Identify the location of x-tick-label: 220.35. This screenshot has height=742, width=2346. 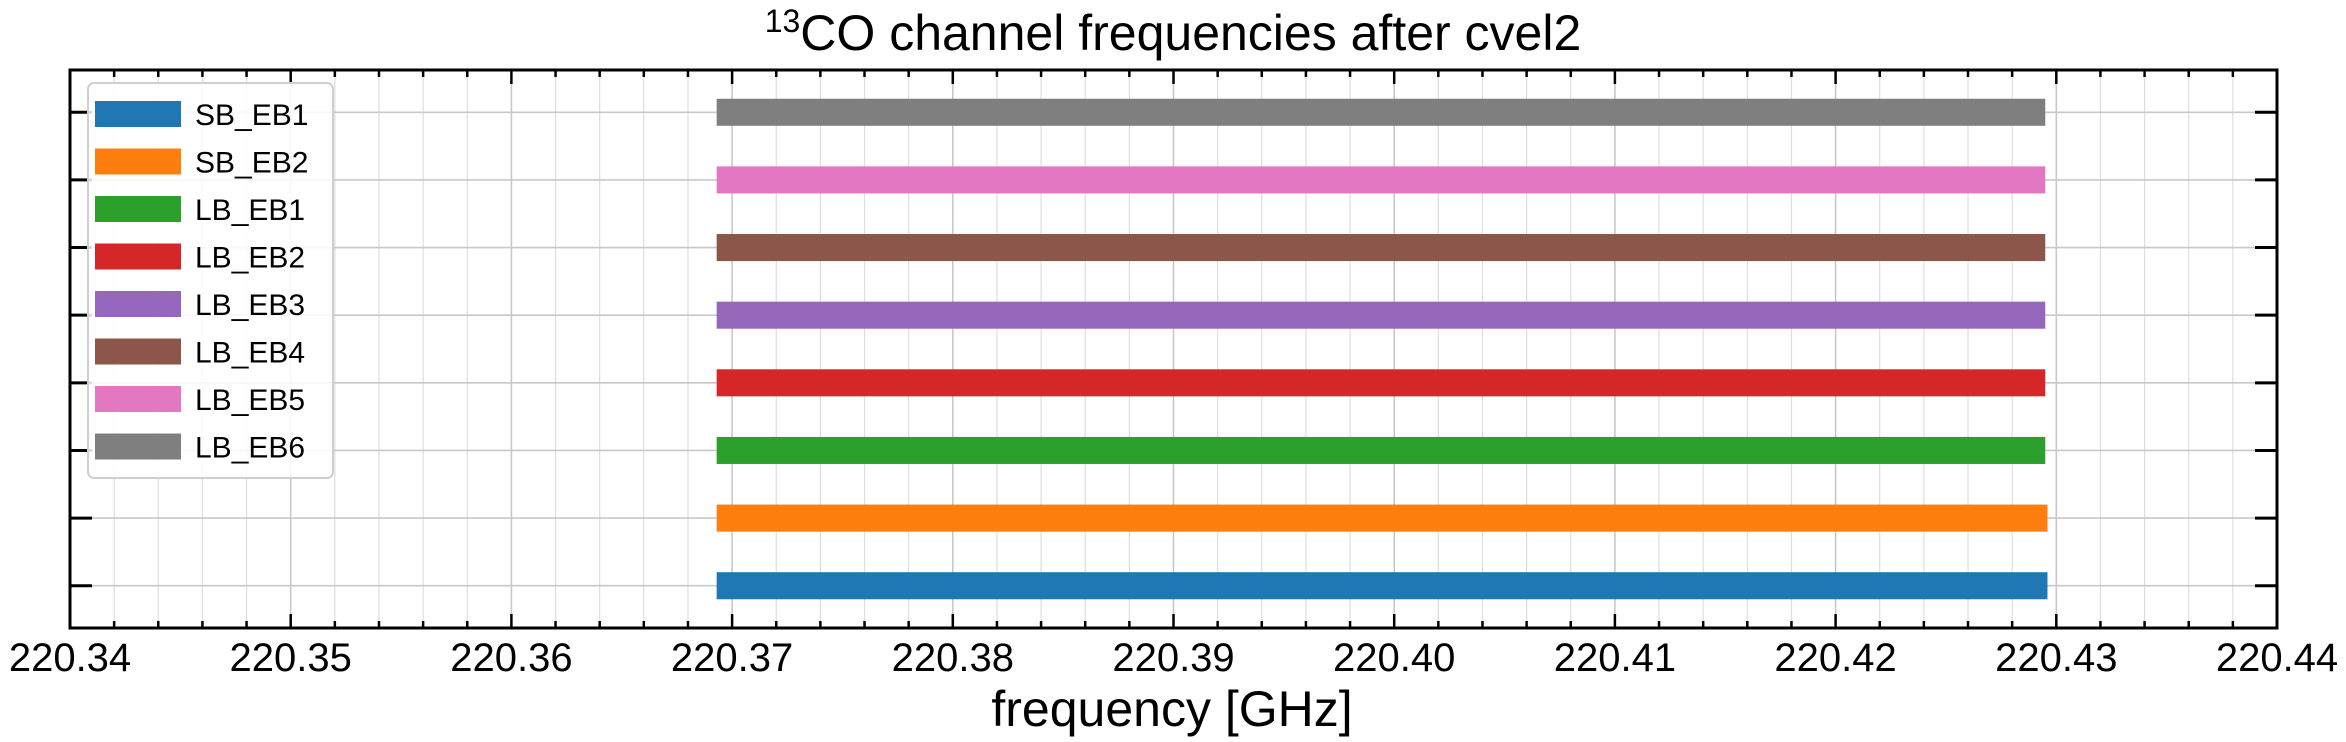
(291, 658).